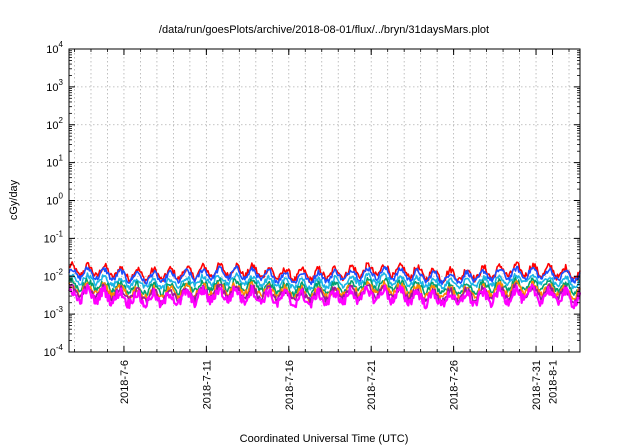 This screenshot has height=448, width=640. I want to click on x-tick-label: 2018-7-6, so click(125, 382).